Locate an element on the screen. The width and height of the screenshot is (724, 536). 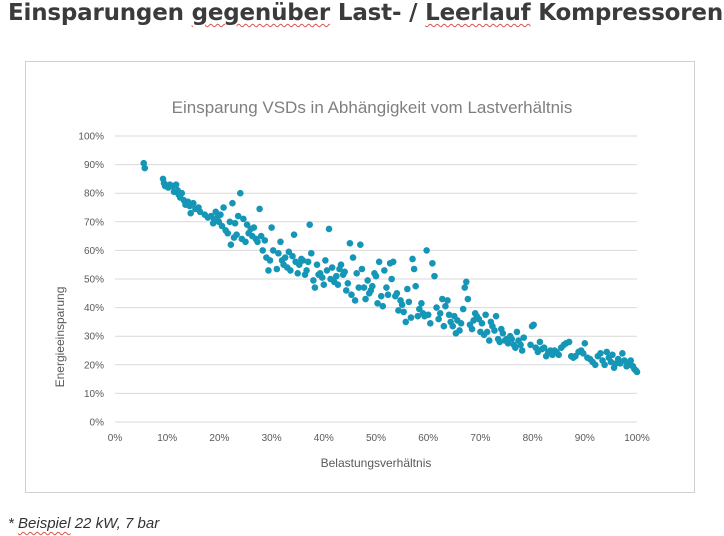
title-text-3: Last- / is located at coordinates (378, 13).